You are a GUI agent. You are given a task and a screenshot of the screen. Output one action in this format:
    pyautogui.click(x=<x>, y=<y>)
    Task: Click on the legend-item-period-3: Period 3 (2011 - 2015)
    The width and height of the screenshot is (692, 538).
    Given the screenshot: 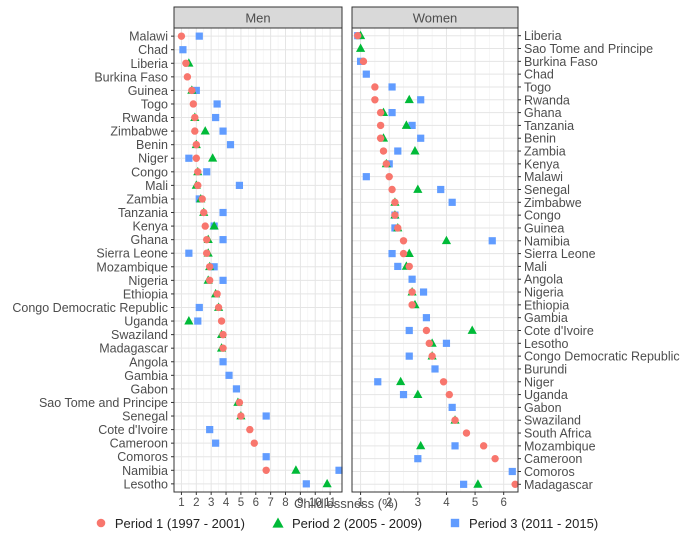 What is the action you would take?
    pyautogui.click(x=523, y=523)
    